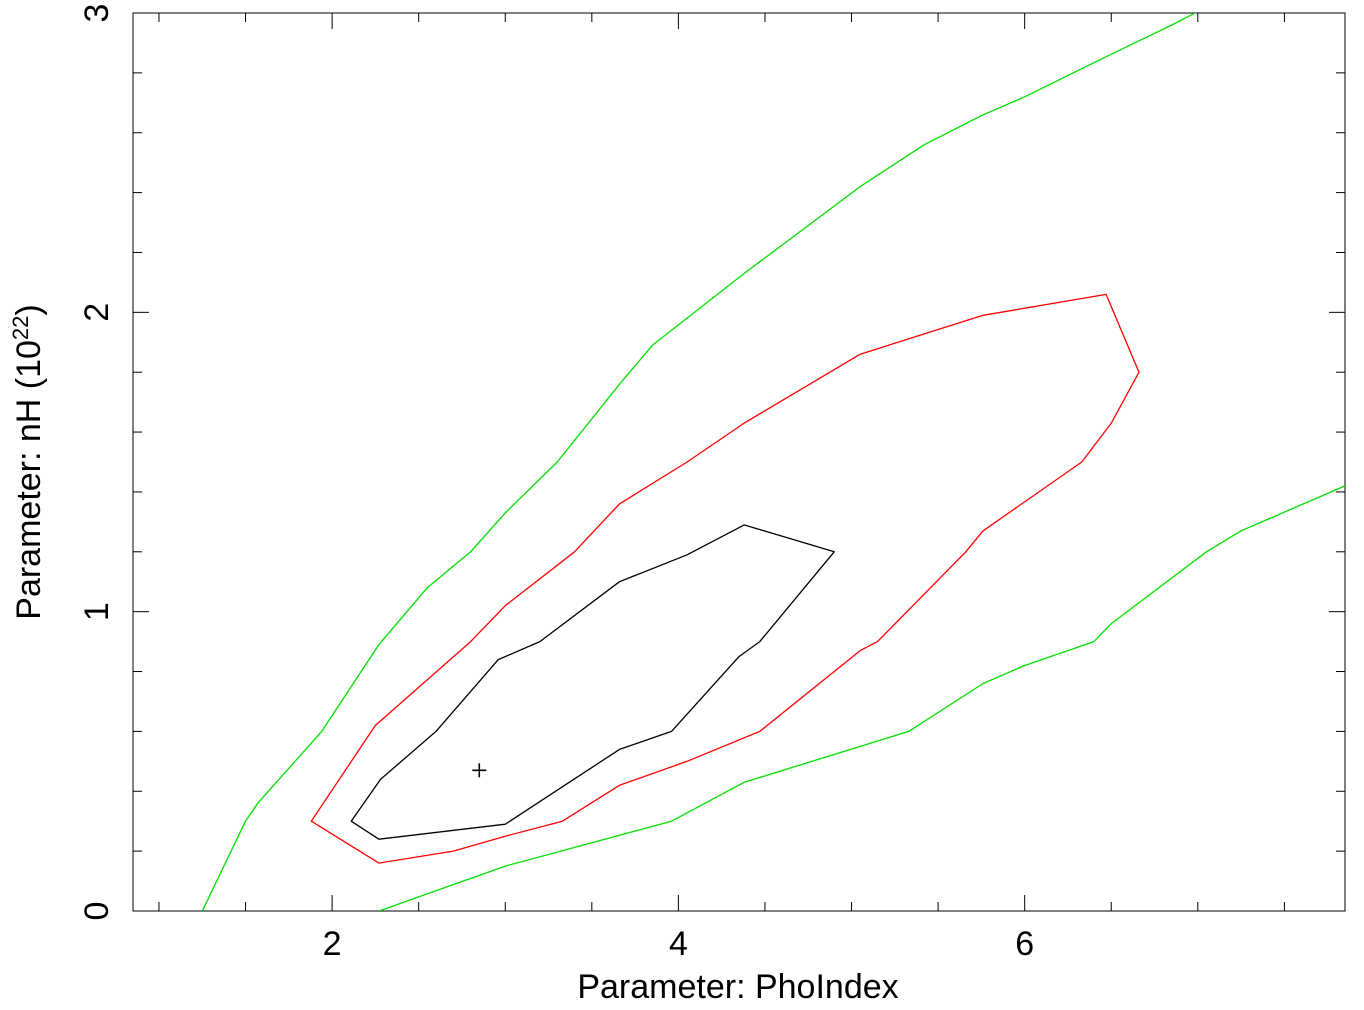  Describe the element at coordinates (737, 987) in the screenshot. I see `x-axis-label: Parameter: PhoIndex` at that location.